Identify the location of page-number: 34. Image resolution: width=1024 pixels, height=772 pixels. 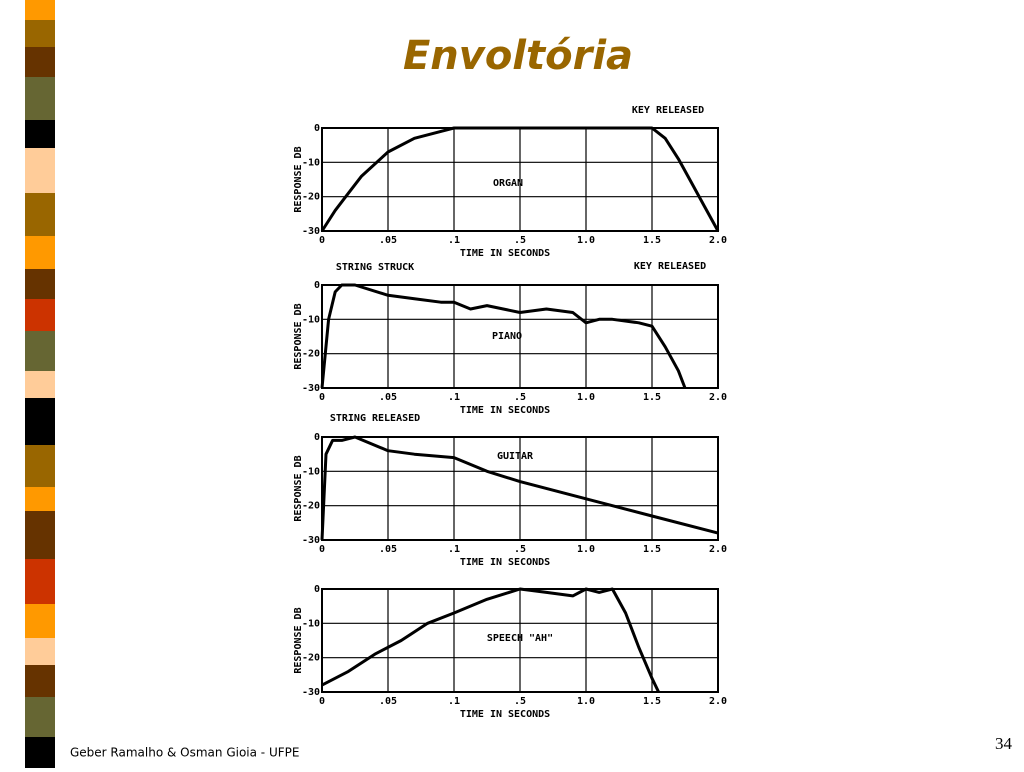
(1004, 743).